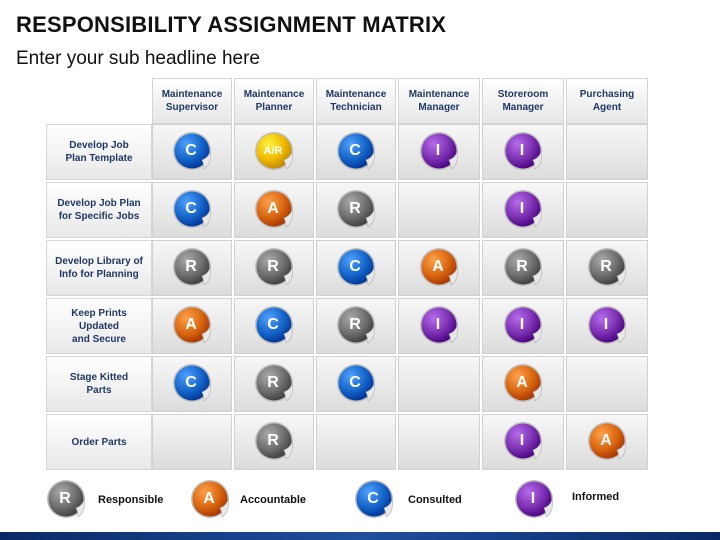 This screenshot has height=540, width=720. What do you see at coordinates (99, 326) in the screenshot?
I see `row-label: Keep Prints Updated and Secure` at bounding box center [99, 326].